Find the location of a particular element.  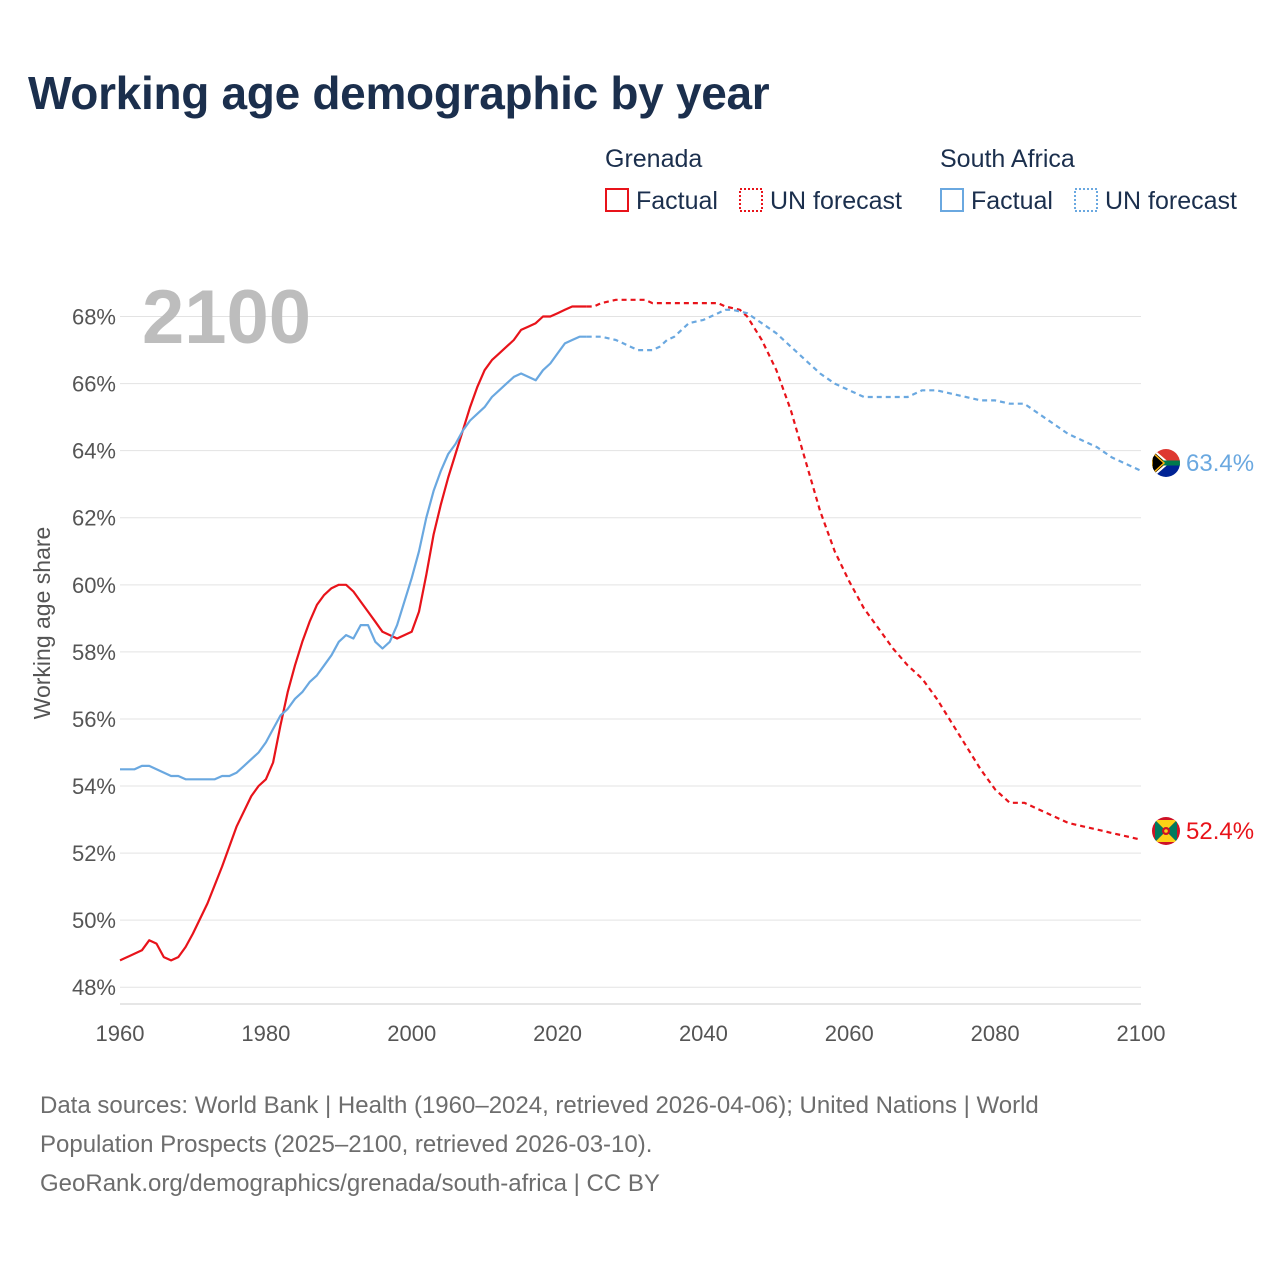

x-tick-label: 2000 is located at coordinates (411, 1033).